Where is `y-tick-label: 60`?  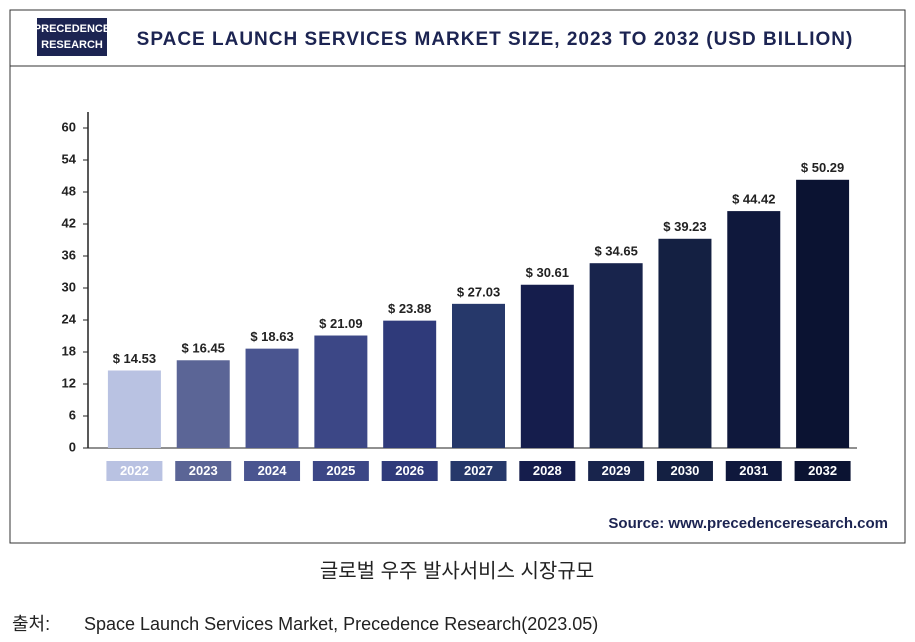 y-tick-label: 60 is located at coordinates (69, 126).